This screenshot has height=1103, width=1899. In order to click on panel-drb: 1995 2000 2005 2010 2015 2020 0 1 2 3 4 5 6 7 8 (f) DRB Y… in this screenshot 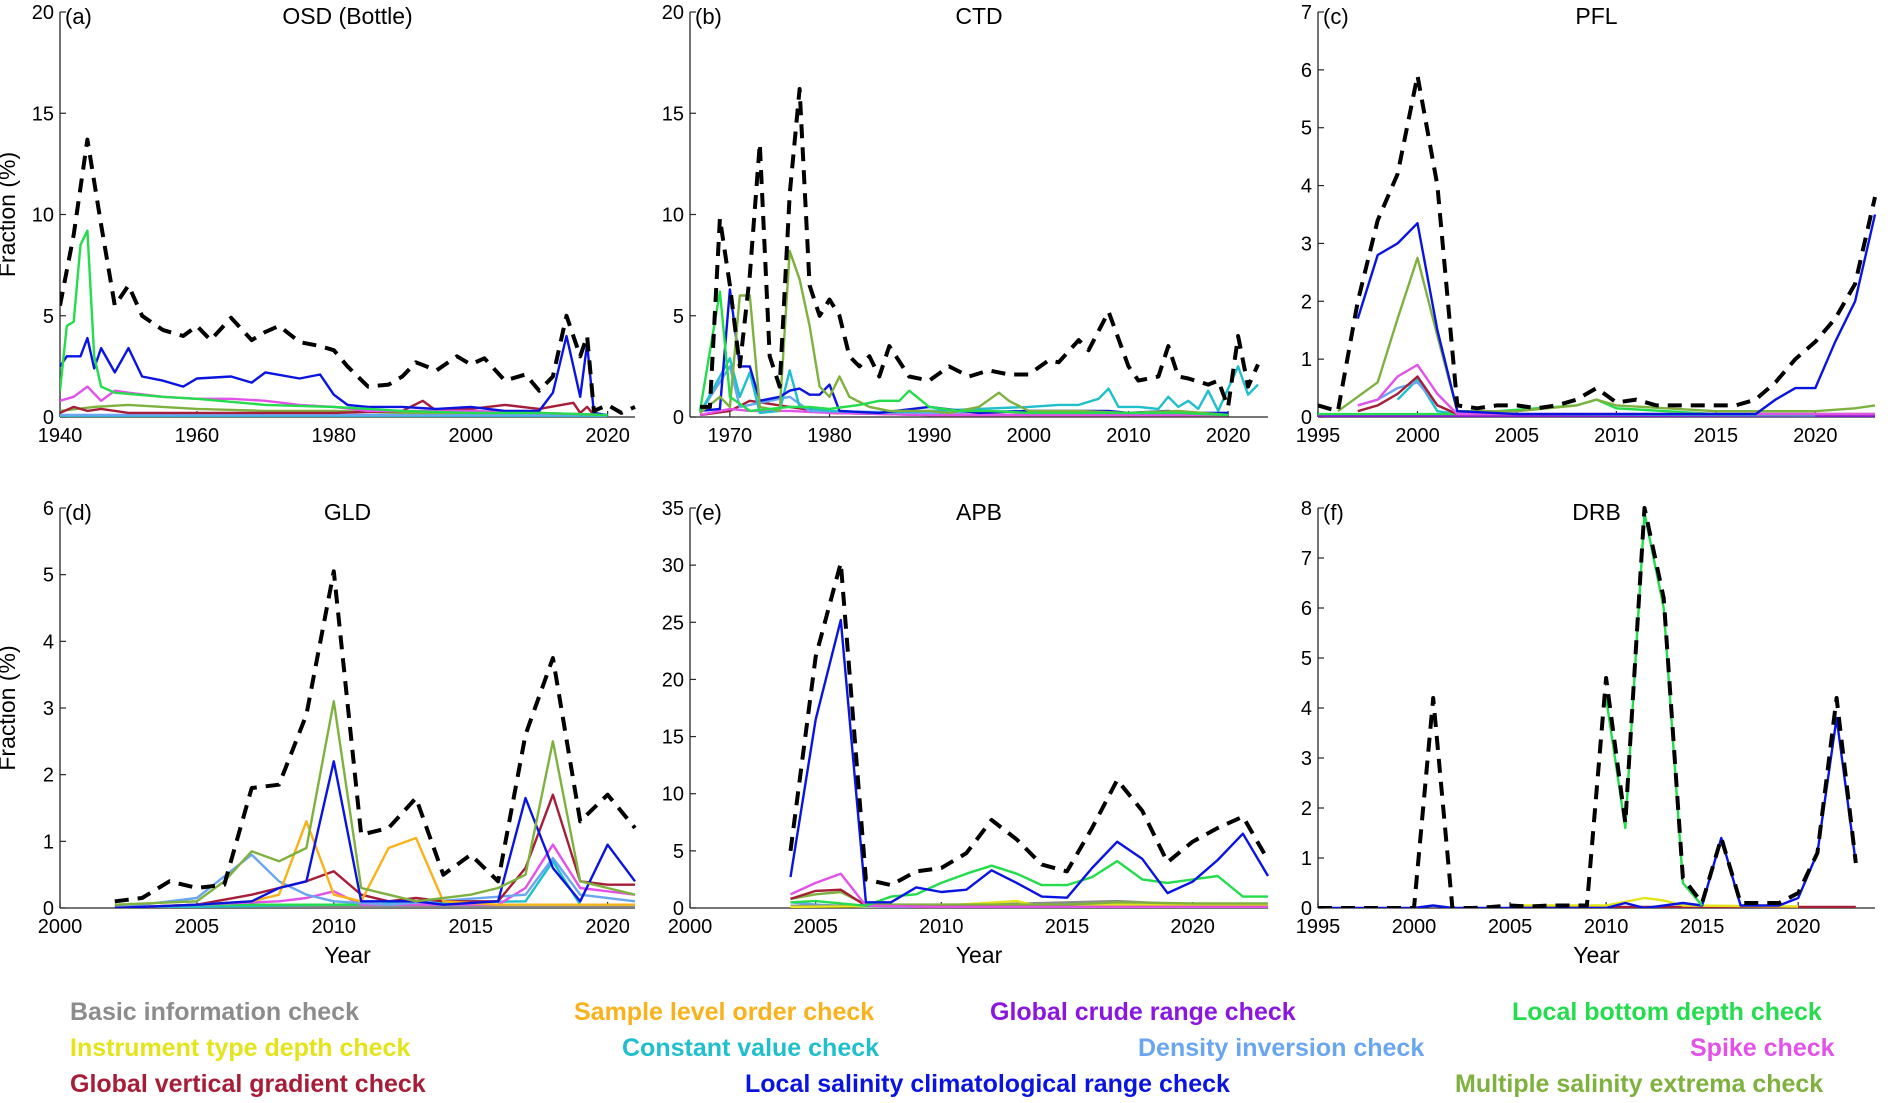, I will do `click(1585, 733)`.